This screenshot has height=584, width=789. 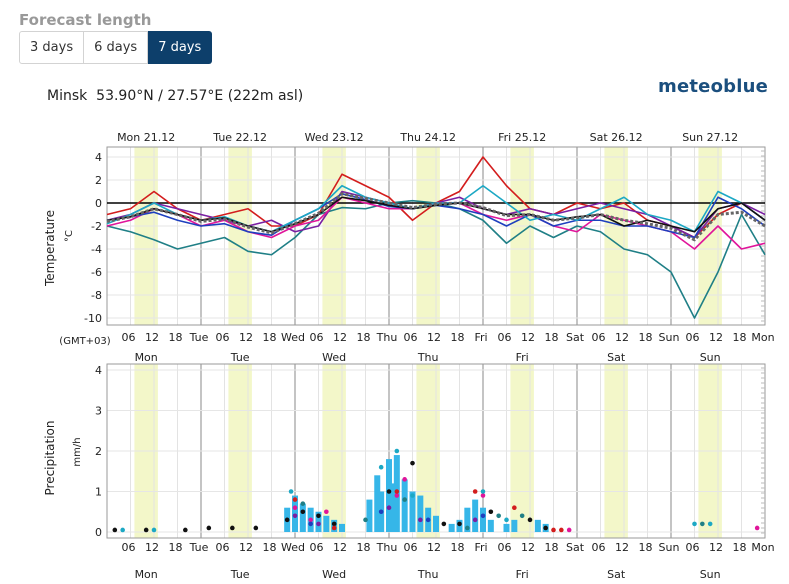 What do you see at coordinates (710, 574) in the screenshot?
I see `precip-bottom-day-label: Sun` at bounding box center [710, 574].